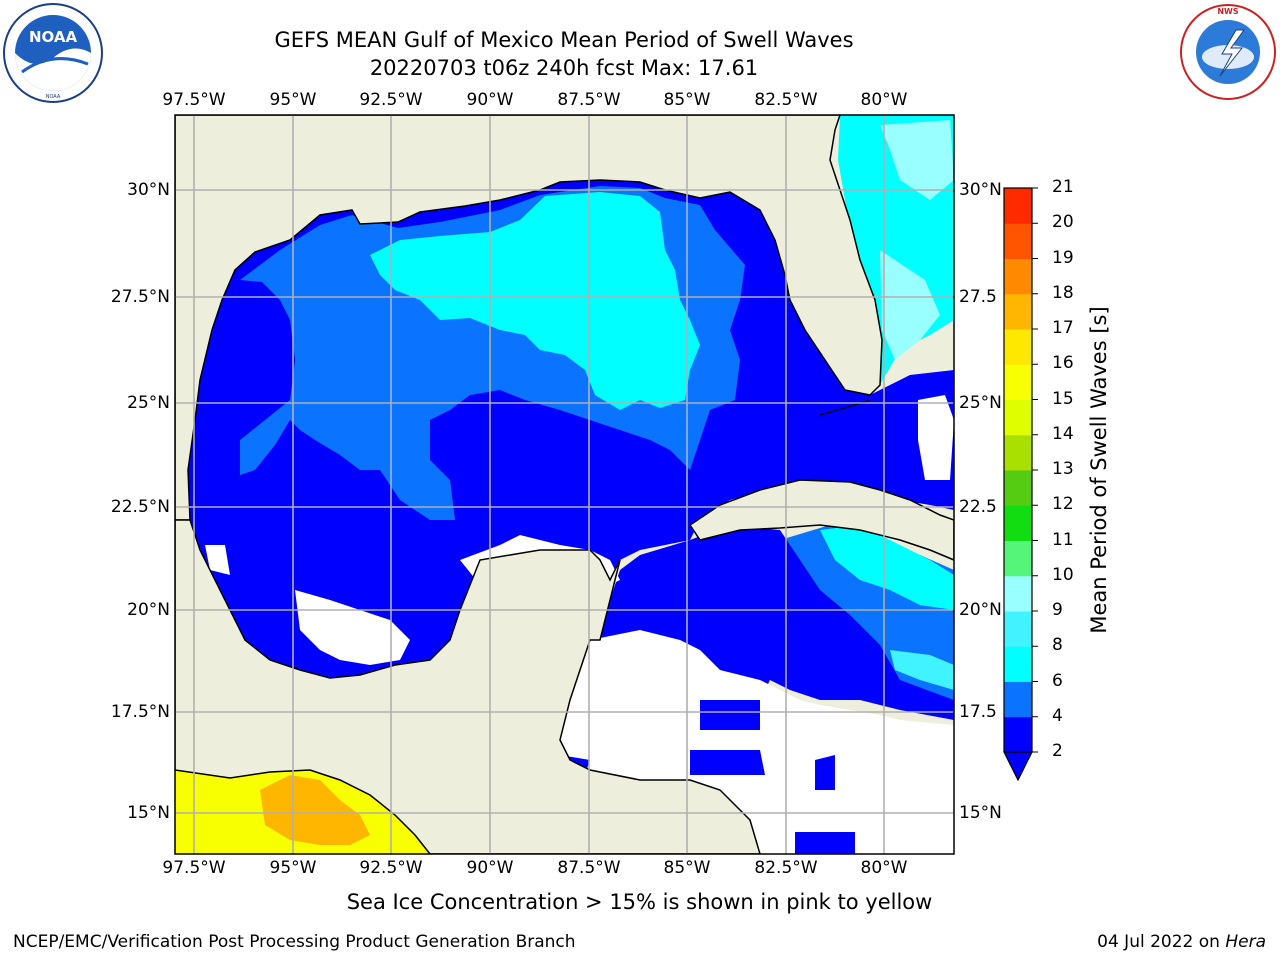  Describe the element at coordinates (1063, 222) in the screenshot. I see `colorbar-tick-label: 20` at that location.